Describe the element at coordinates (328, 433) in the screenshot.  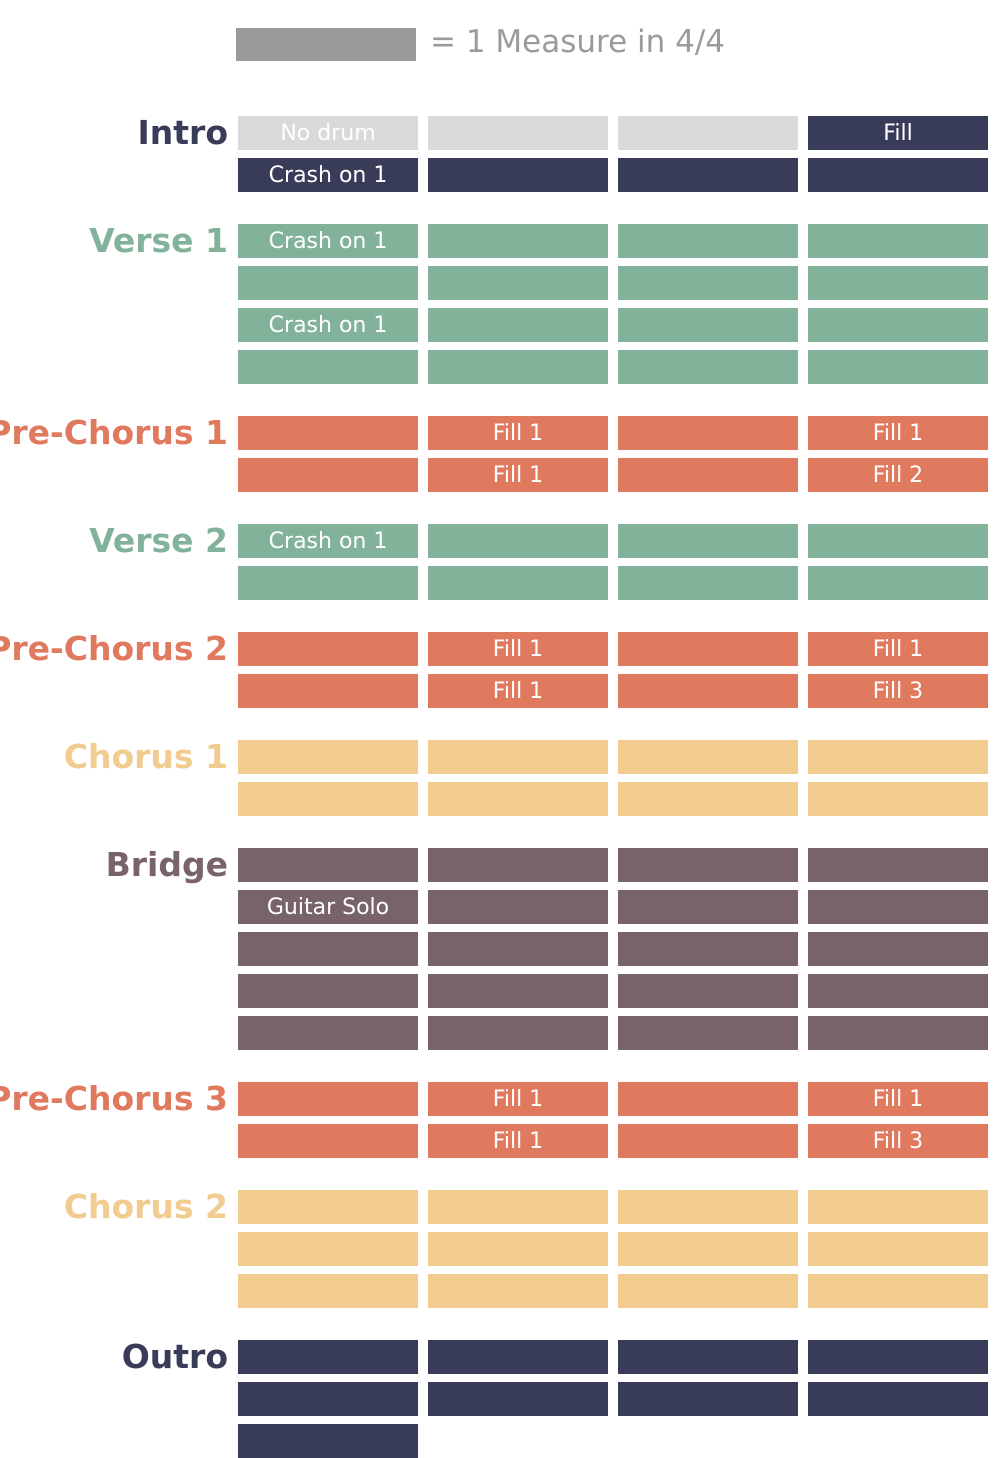
I see `measure-bar-pre-chorus-1-r1-m1` at that location.